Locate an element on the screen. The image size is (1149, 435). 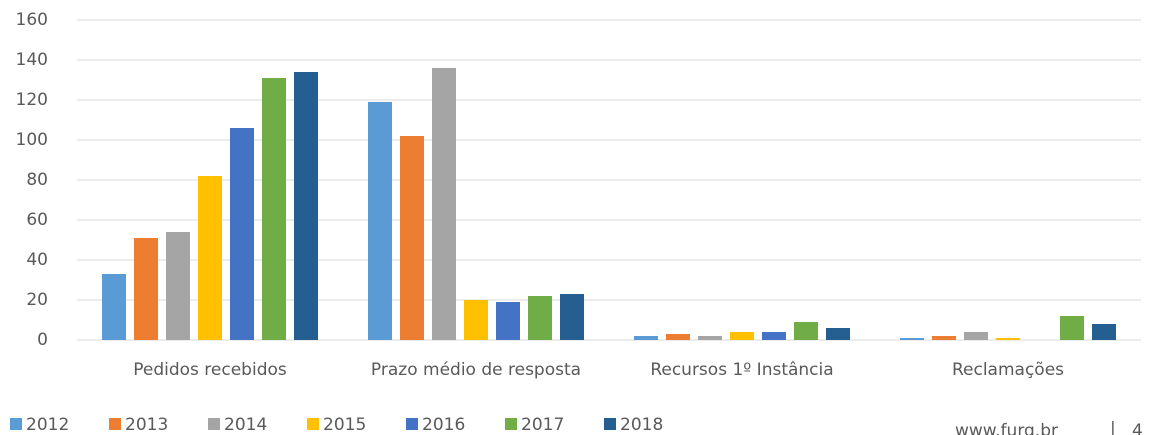
x-tick-label: Prazo médio de resposta is located at coordinates (476, 370).